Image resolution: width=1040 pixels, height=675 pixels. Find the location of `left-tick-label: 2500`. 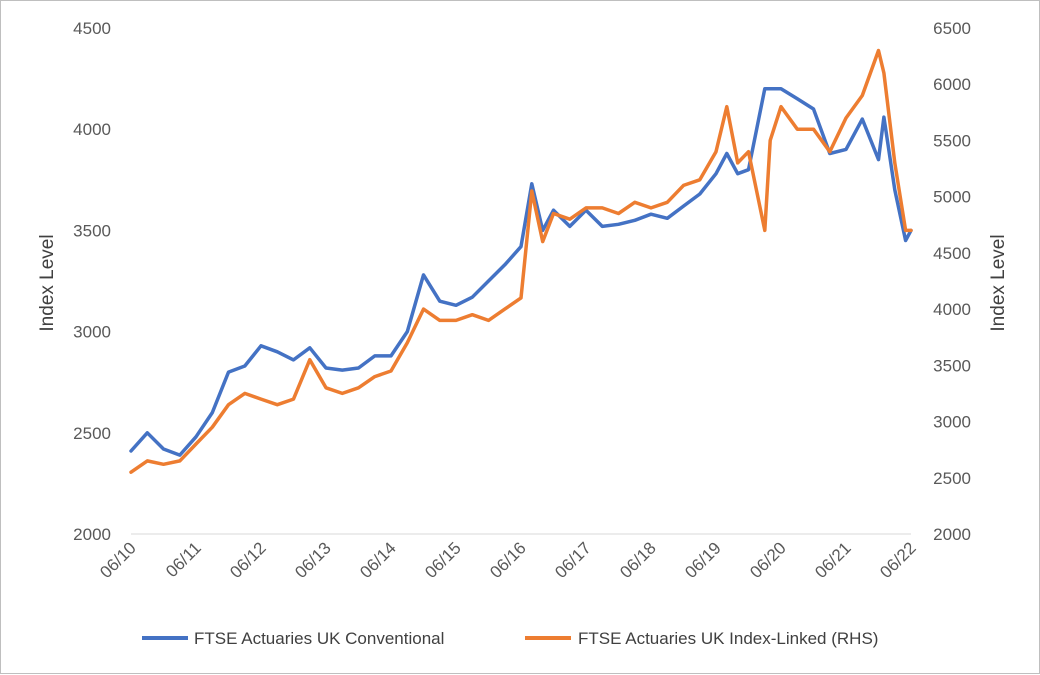

left-tick-label: 2500 is located at coordinates (92, 433).